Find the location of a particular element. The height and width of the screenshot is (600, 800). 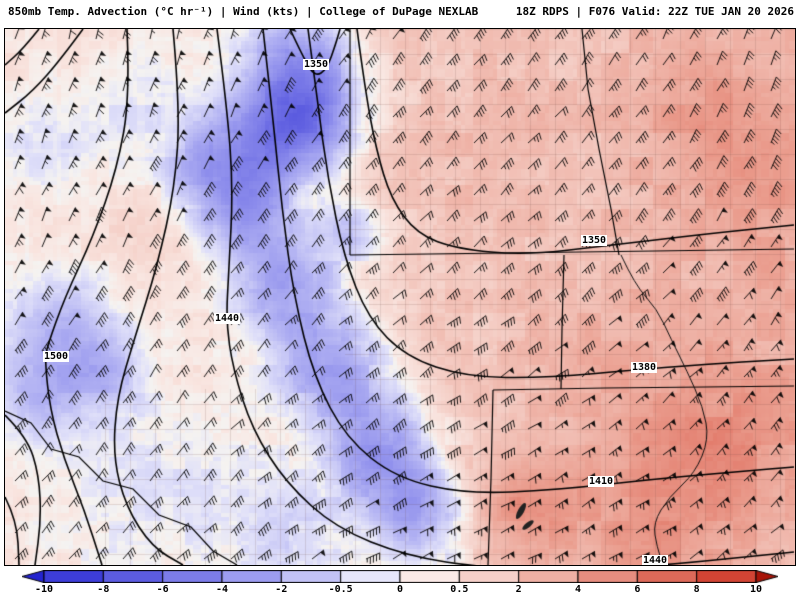

colorbar-tick-label: 0 is located at coordinates (400, 589).